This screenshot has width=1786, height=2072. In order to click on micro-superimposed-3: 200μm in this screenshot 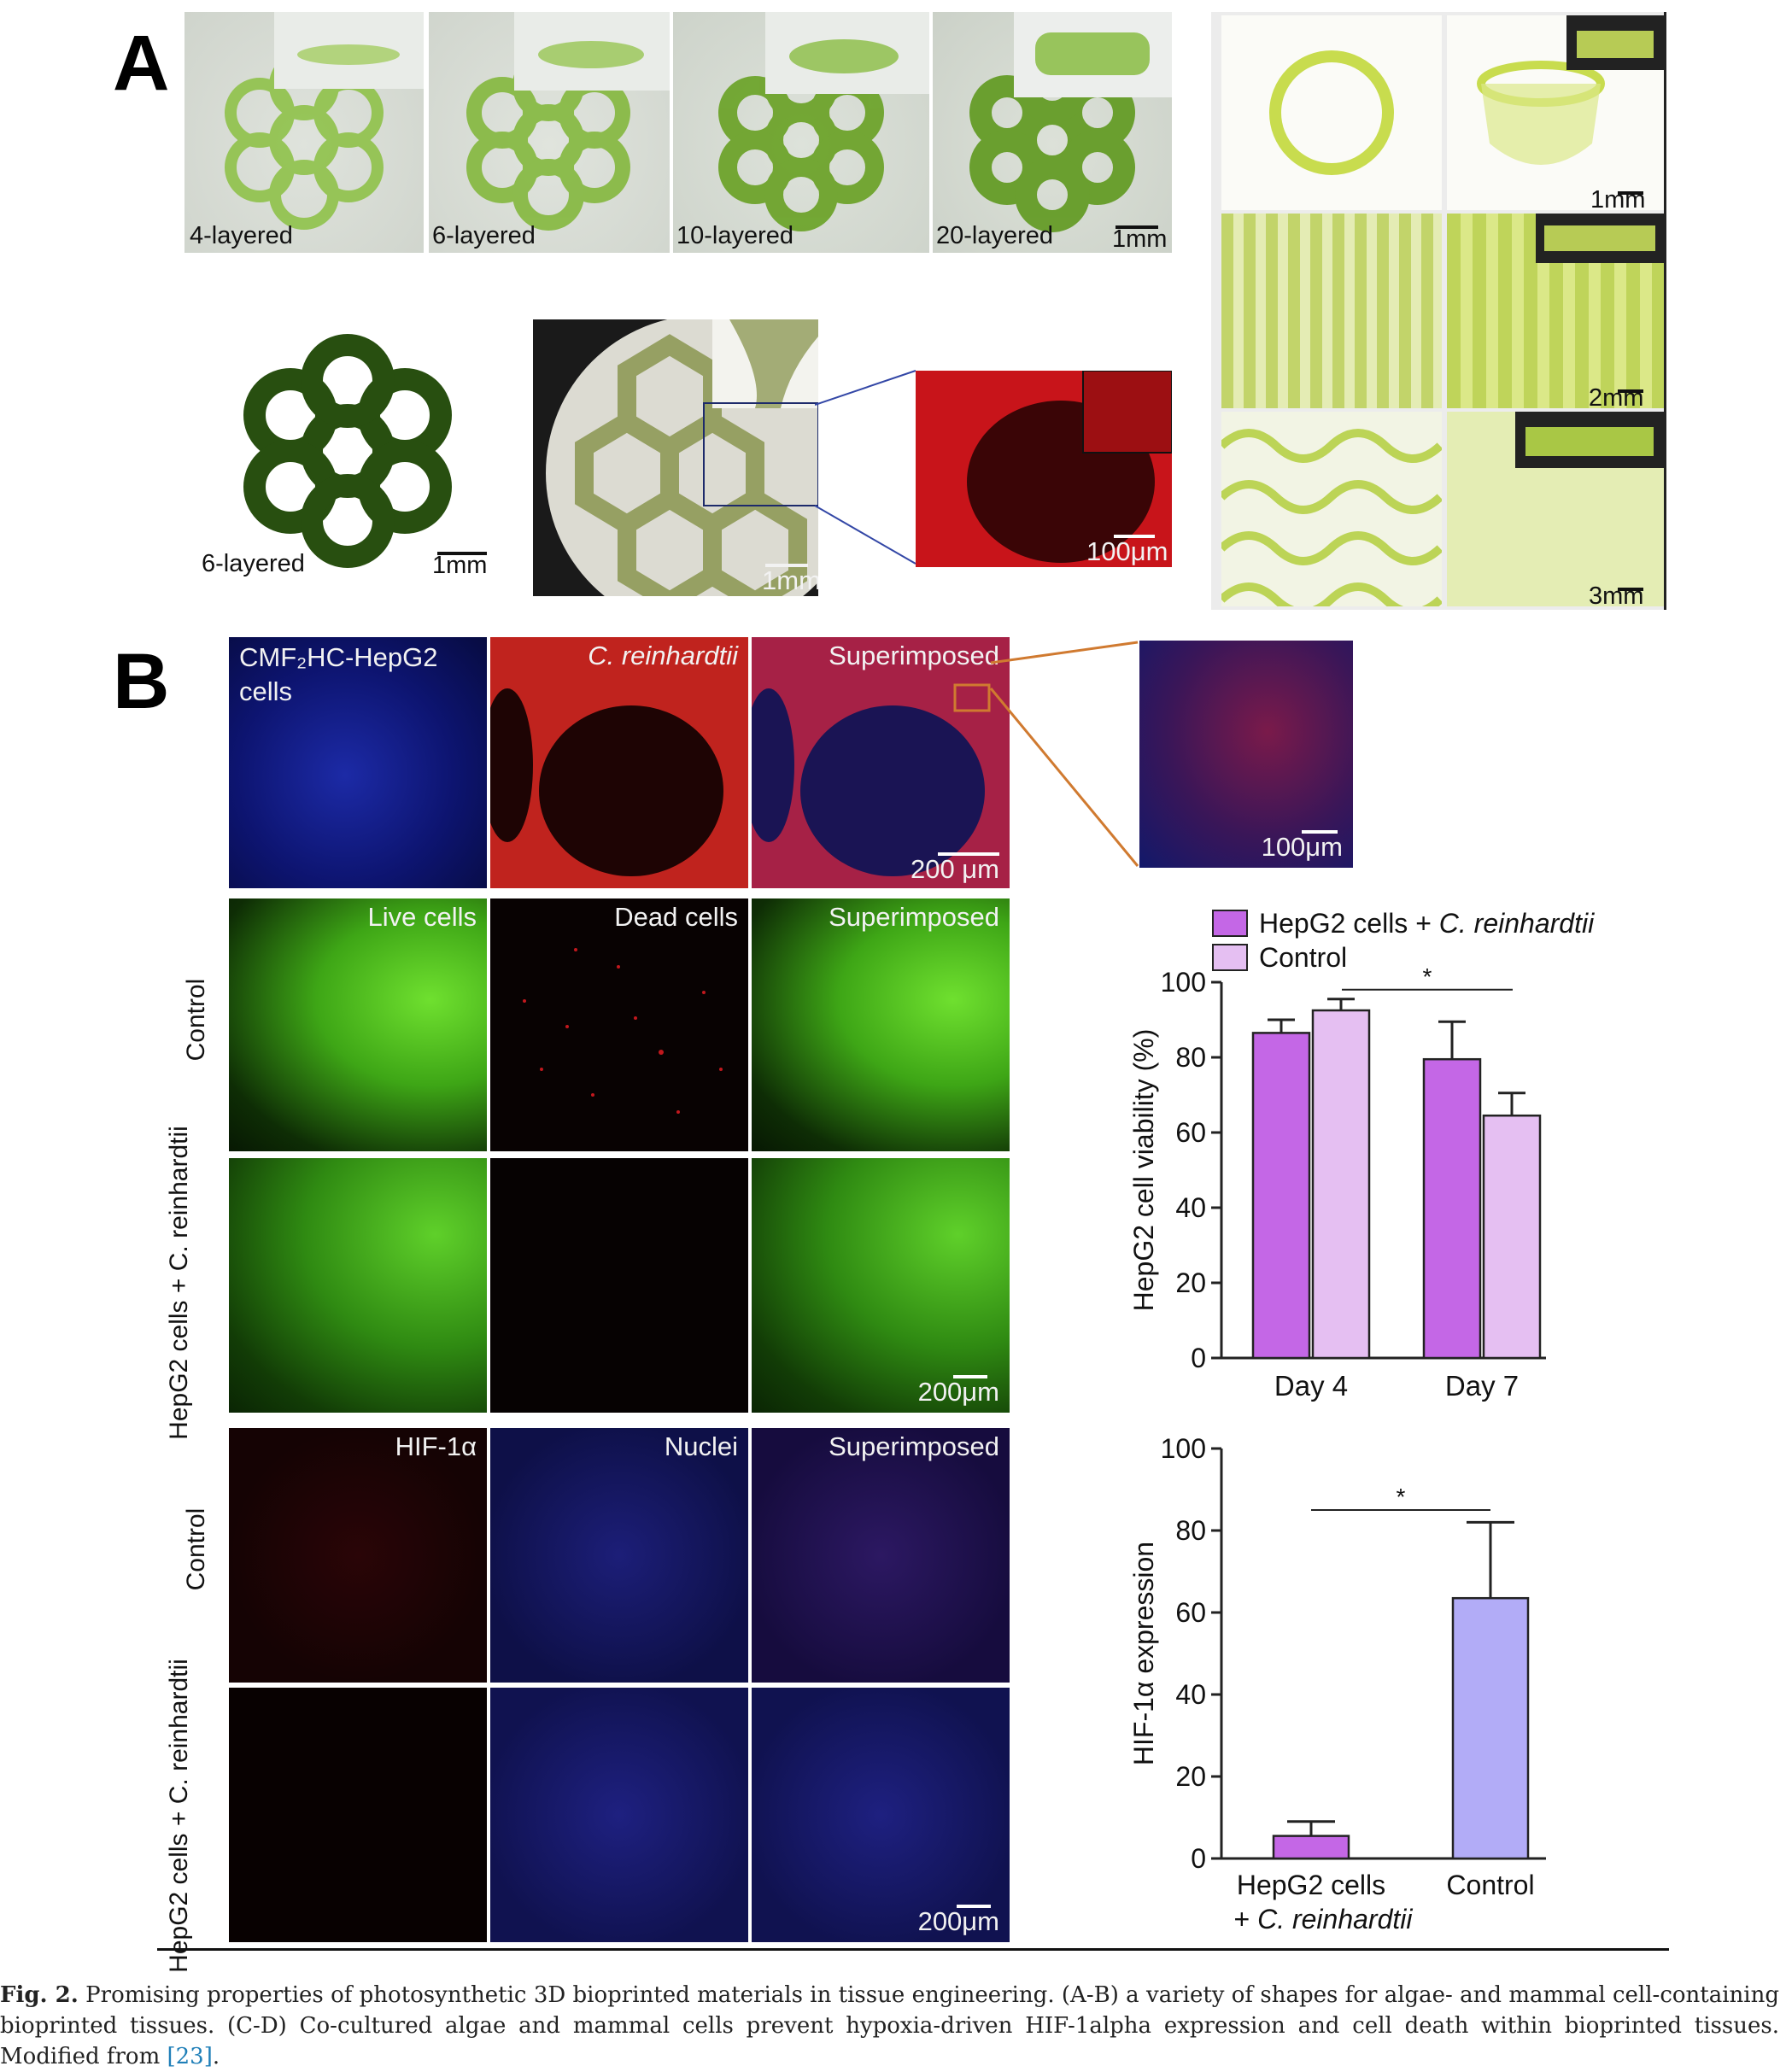, I will do `click(881, 1285)`.